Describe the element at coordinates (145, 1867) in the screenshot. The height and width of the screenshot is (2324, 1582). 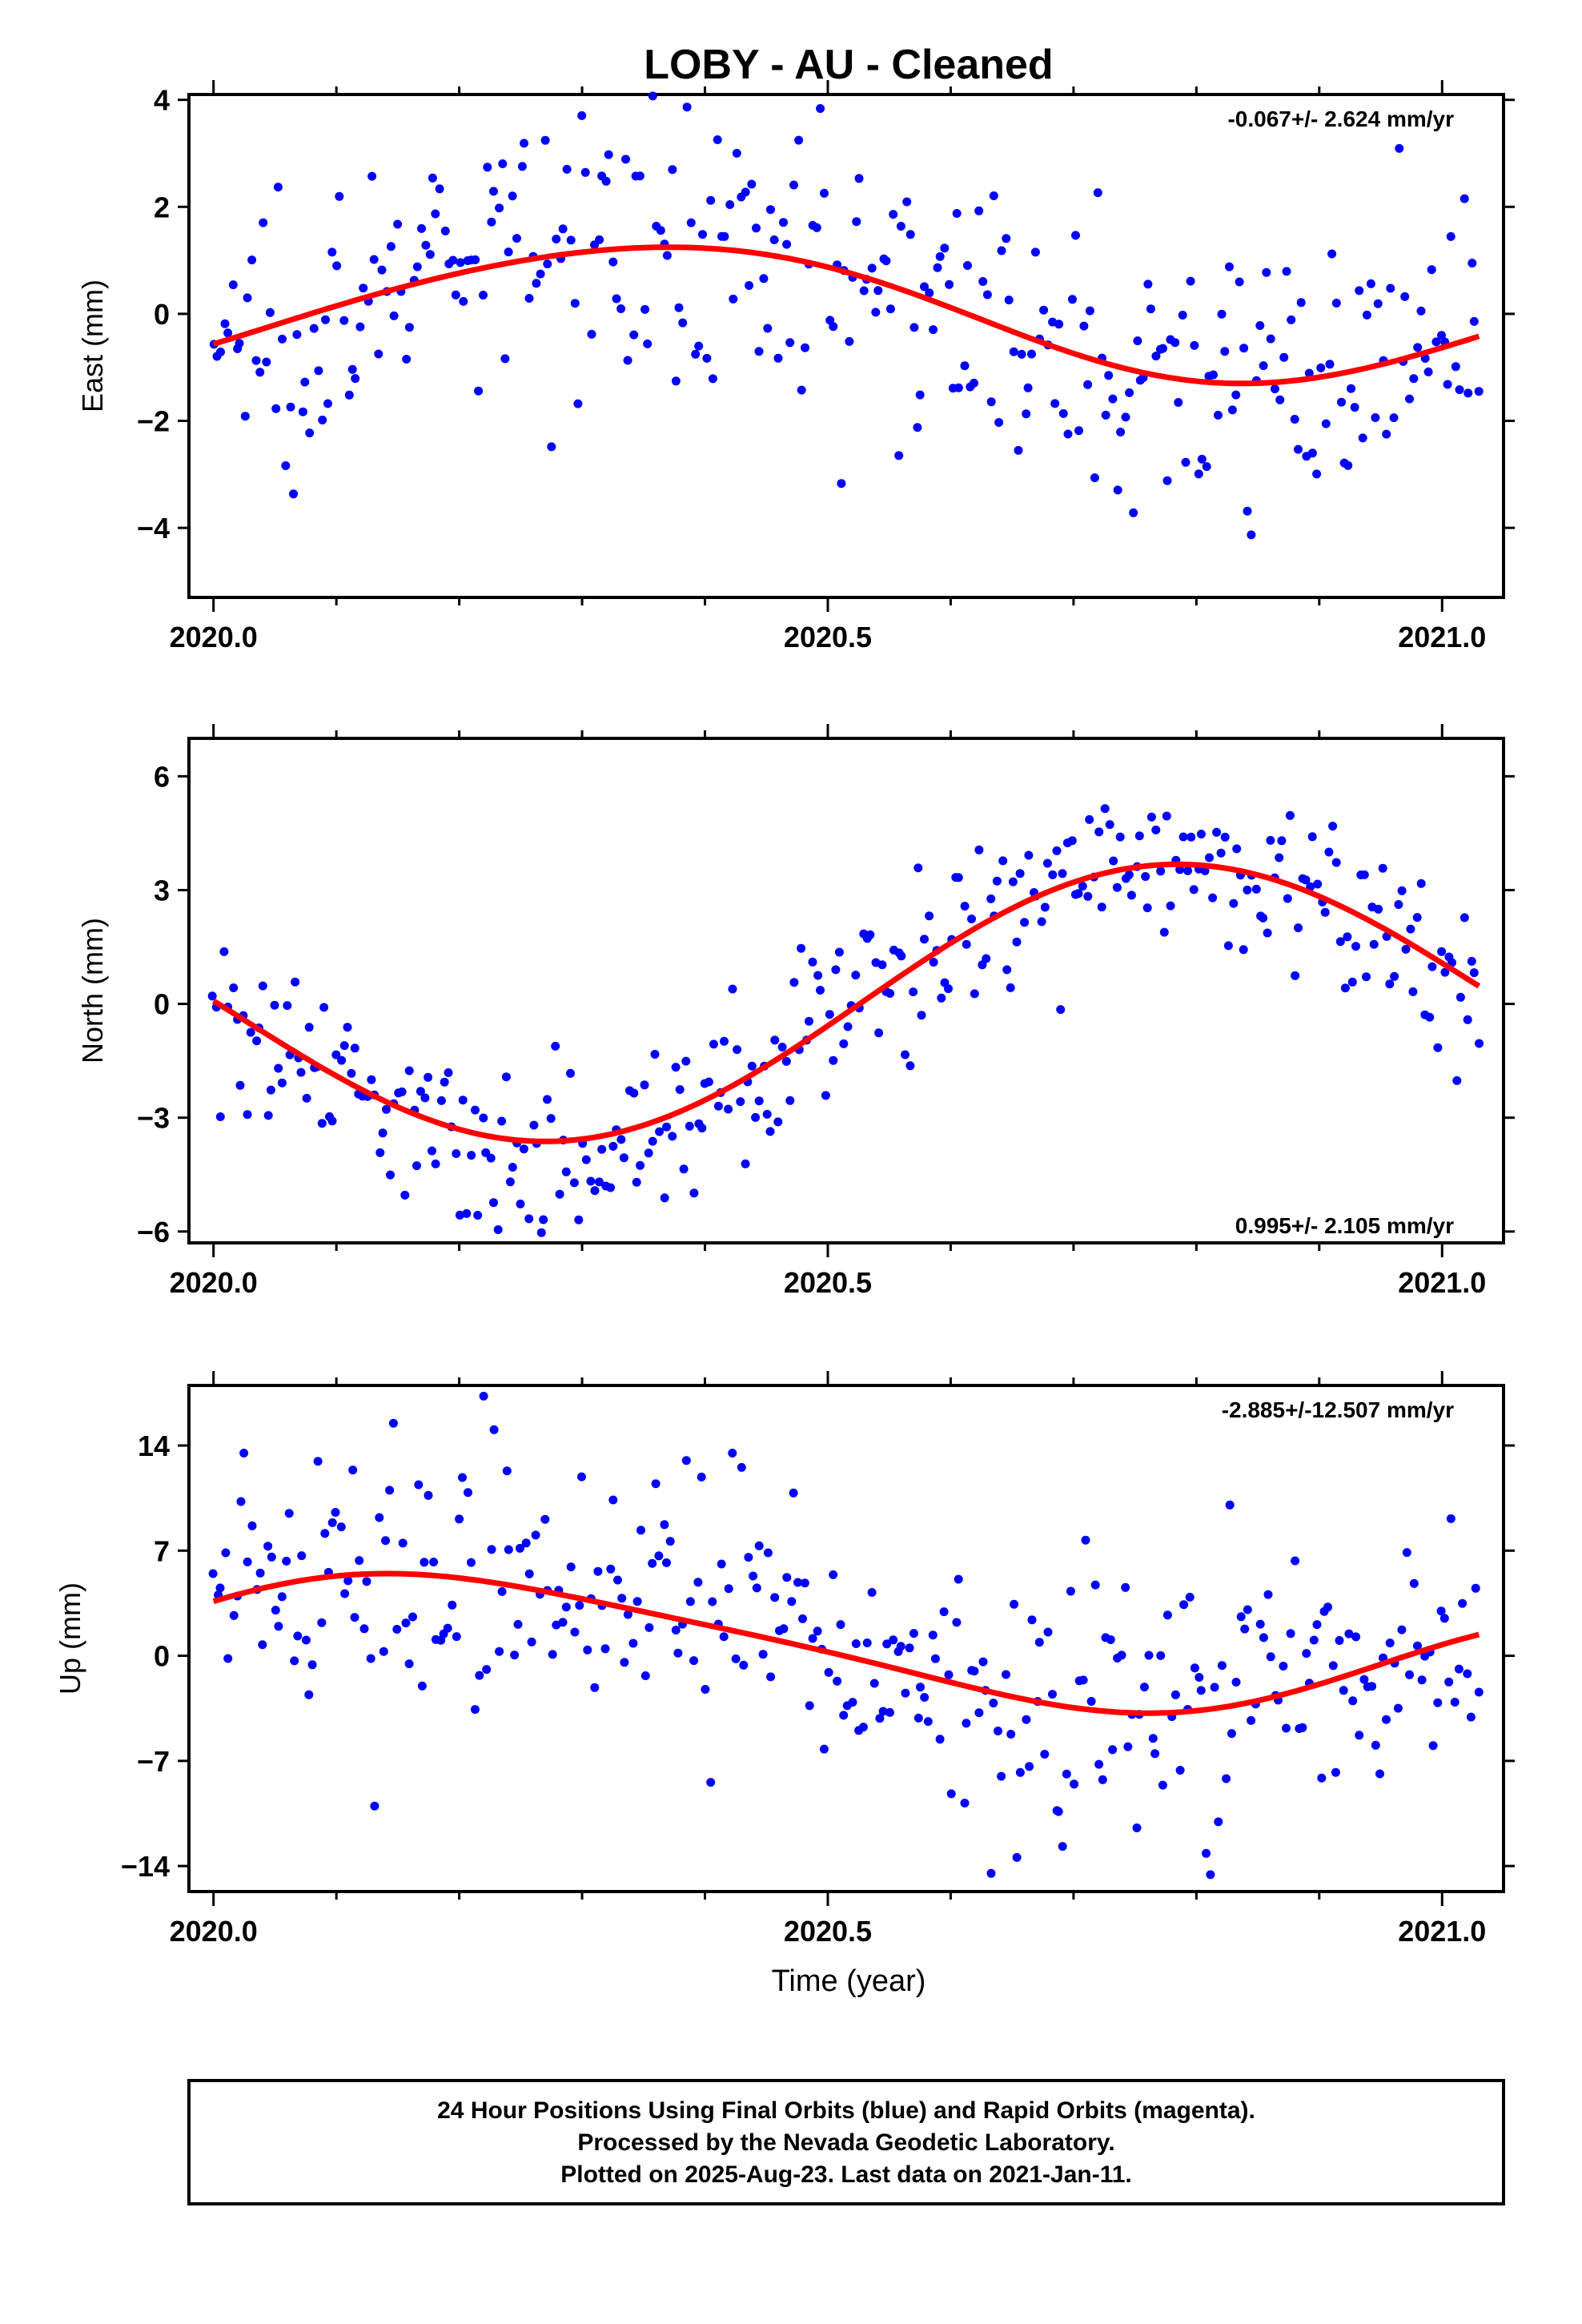
I see `up-ytick-label: −14` at that location.